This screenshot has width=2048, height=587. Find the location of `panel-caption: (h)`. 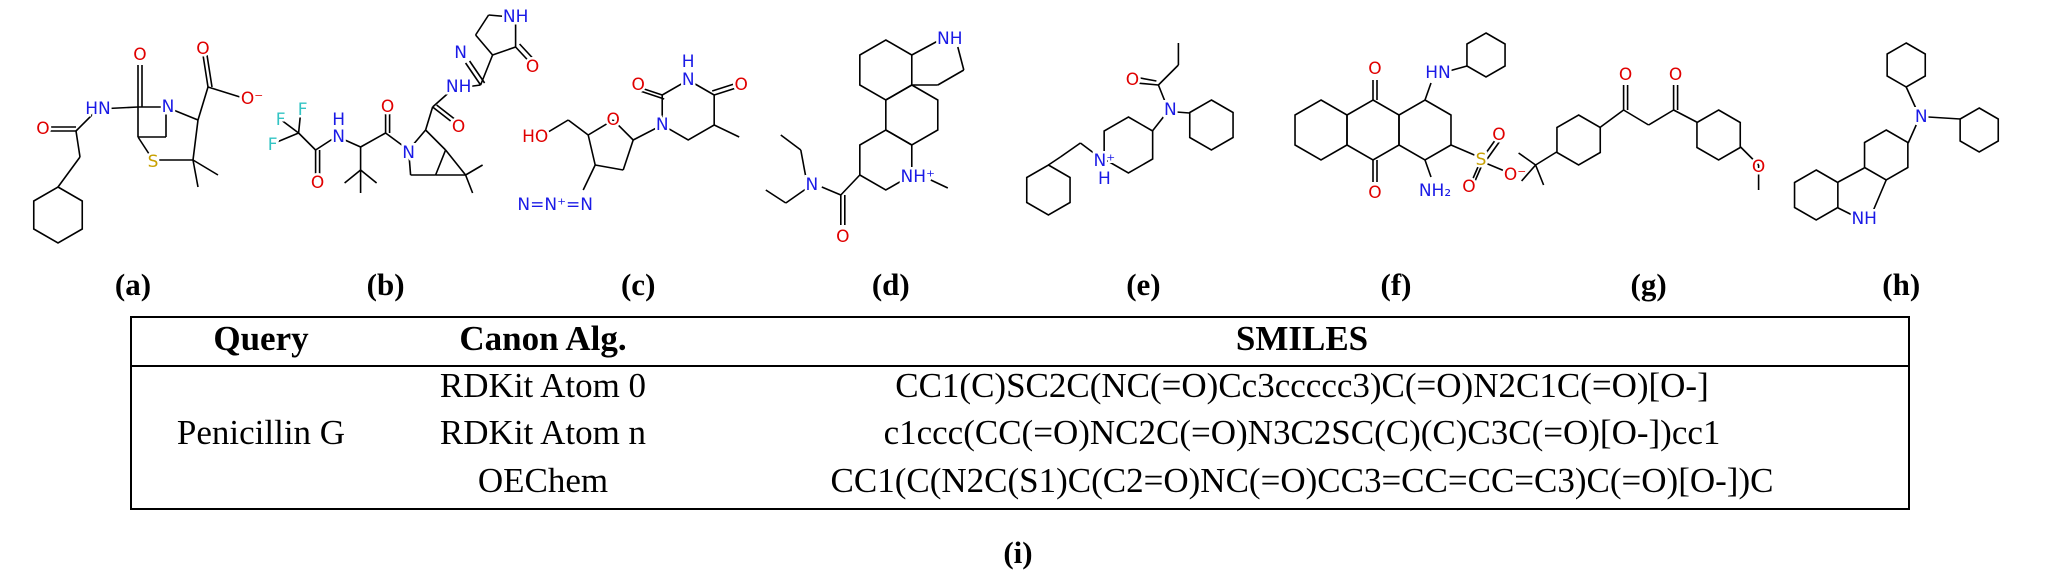

panel-caption: (h) is located at coordinates (1901, 284).